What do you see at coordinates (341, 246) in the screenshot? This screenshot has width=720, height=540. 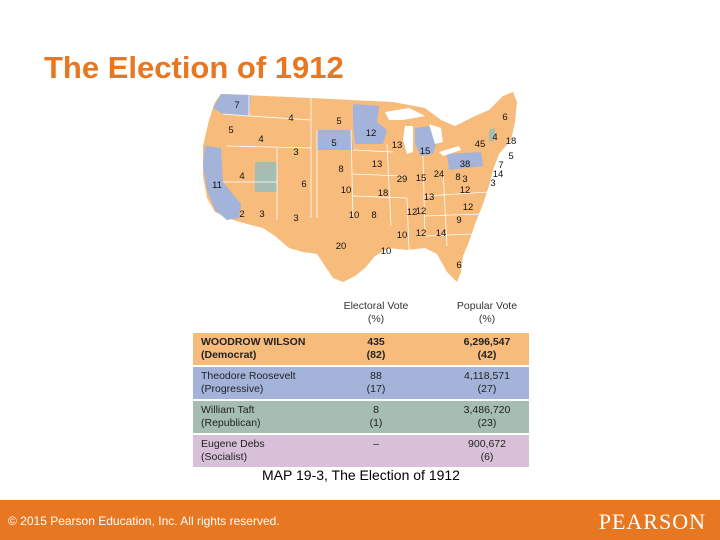 I see `vote-label: 20` at bounding box center [341, 246].